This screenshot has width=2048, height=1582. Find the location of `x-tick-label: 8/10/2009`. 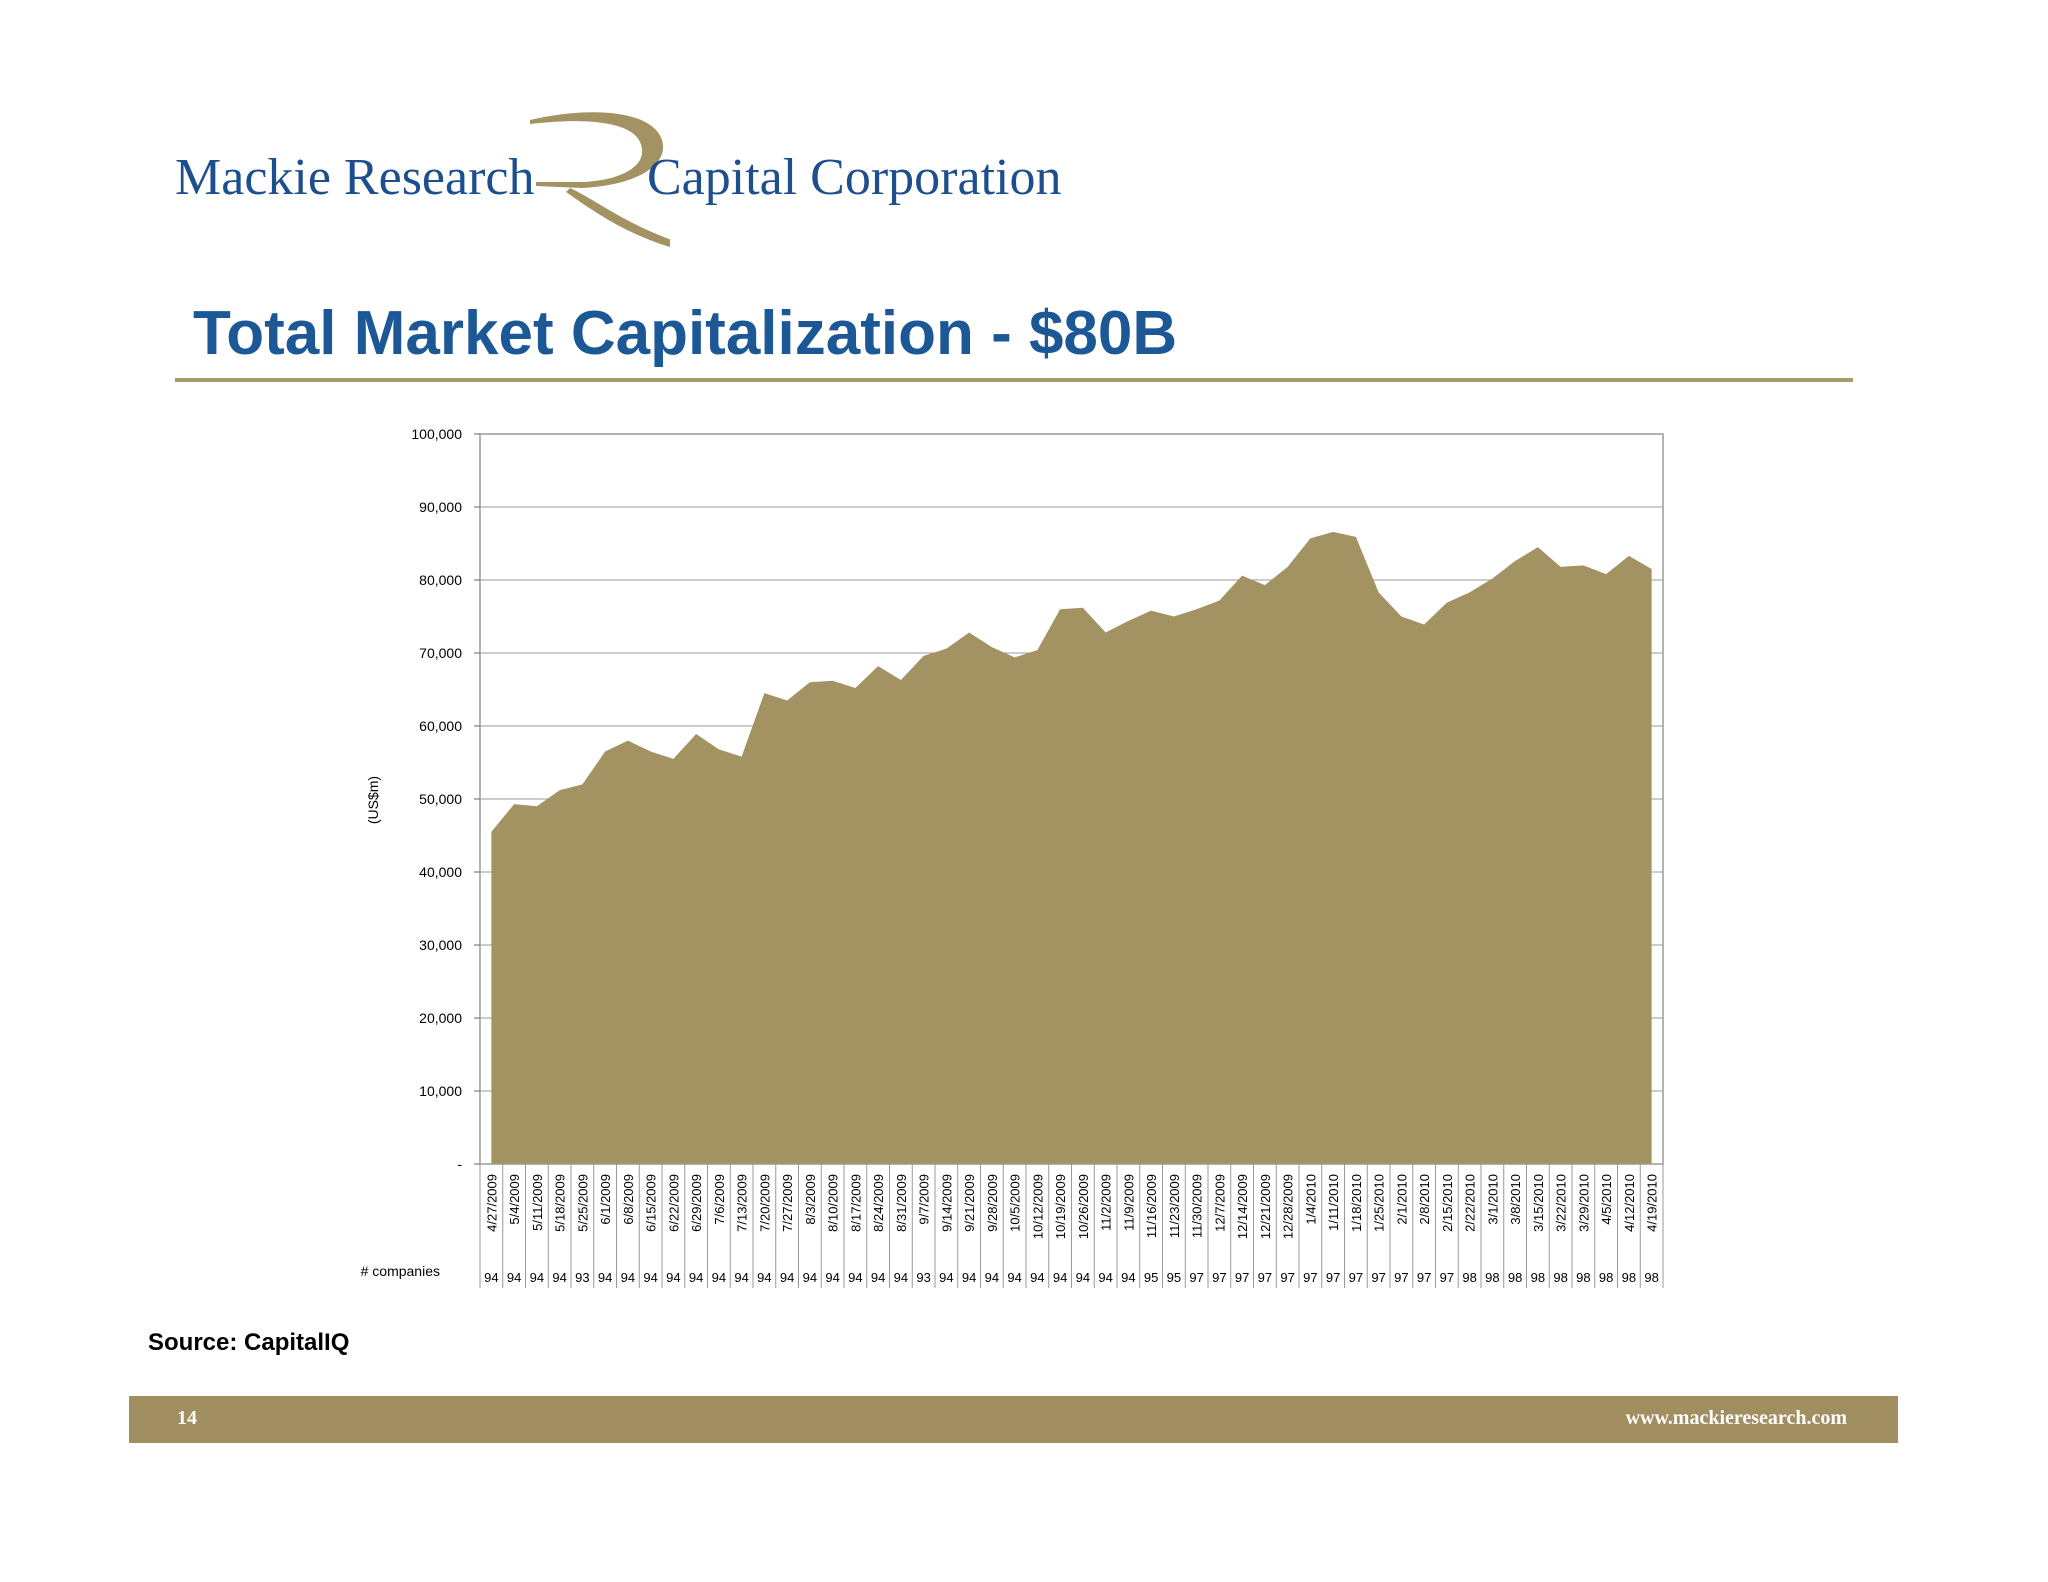

x-tick-label: 8/10/2009 is located at coordinates (833, 1203).